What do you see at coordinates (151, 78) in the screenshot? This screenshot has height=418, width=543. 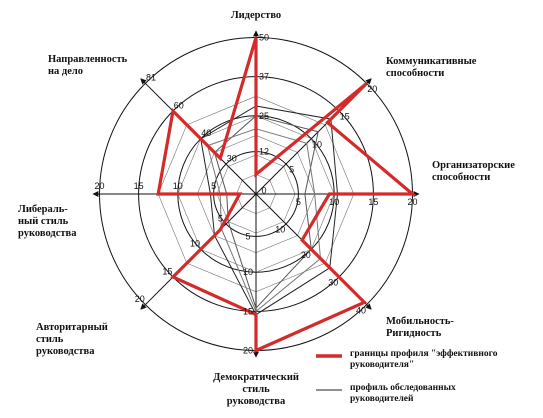 I see `tick-label: 81` at bounding box center [151, 78].